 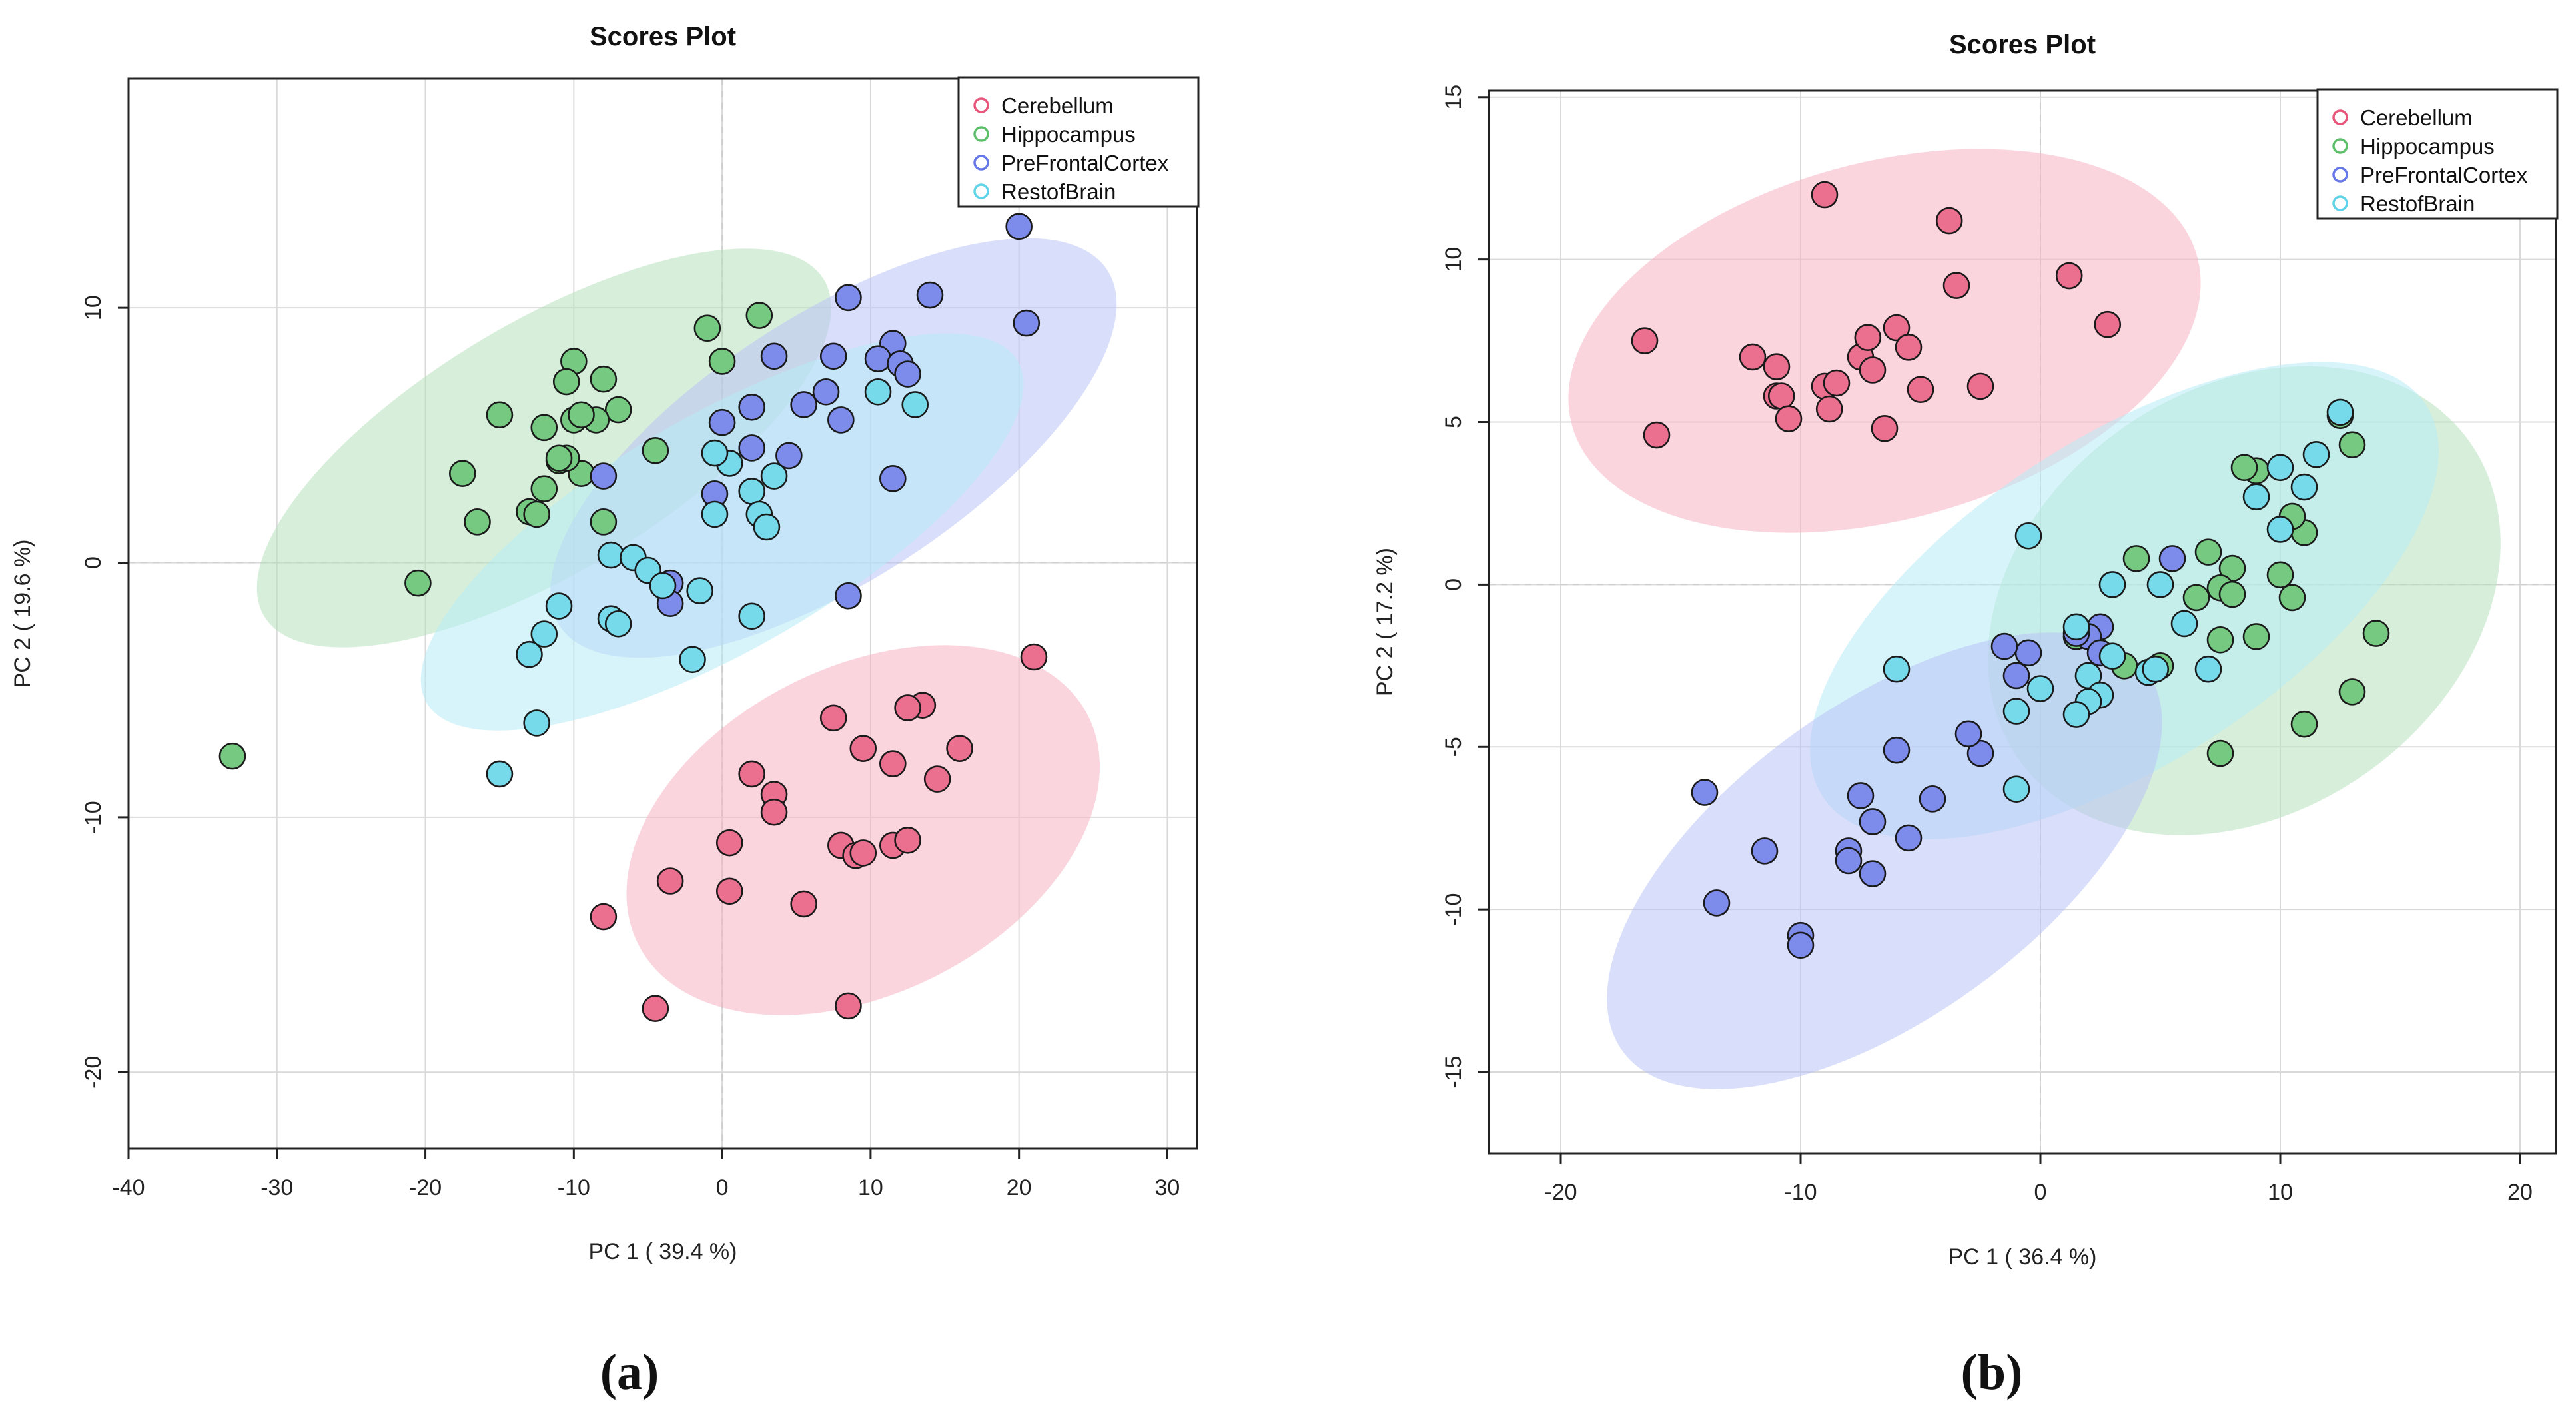 I want to click on y-axis-label: PC 2 ( 19.6 %), so click(x=23, y=614).